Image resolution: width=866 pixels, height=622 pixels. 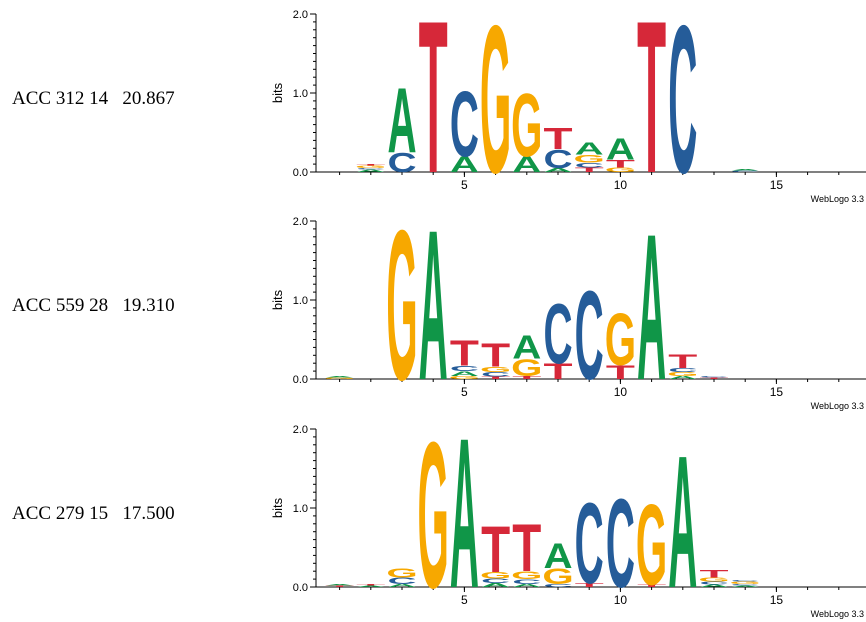 I want to click on logo-column: ACT, so click(x=558, y=148).